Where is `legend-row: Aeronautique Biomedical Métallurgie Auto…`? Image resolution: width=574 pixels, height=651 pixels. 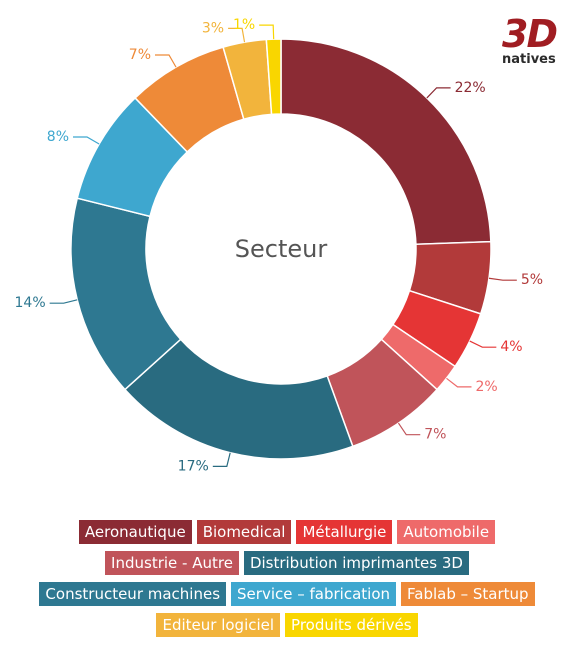
legend-row: Aeronautique Biomedical Métallurgie Auto… is located at coordinates (287, 532).